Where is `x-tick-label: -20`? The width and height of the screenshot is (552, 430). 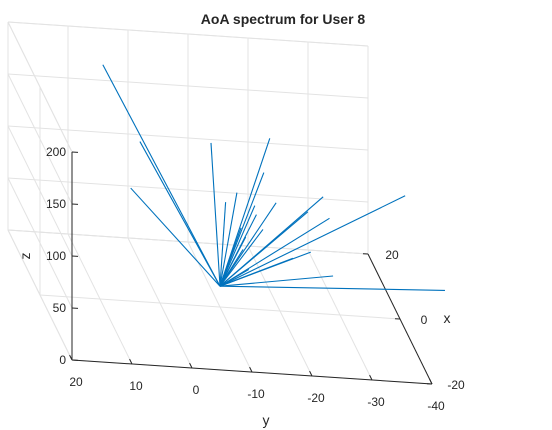 x-tick-label: -20 is located at coordinates (456, 385).